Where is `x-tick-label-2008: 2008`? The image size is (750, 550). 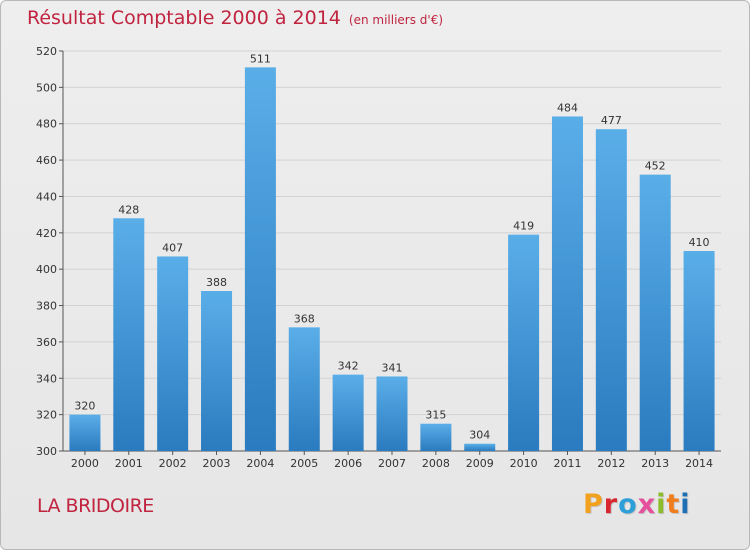 x-tick-label-2008: 2008 is located at coordinates (436, 463).